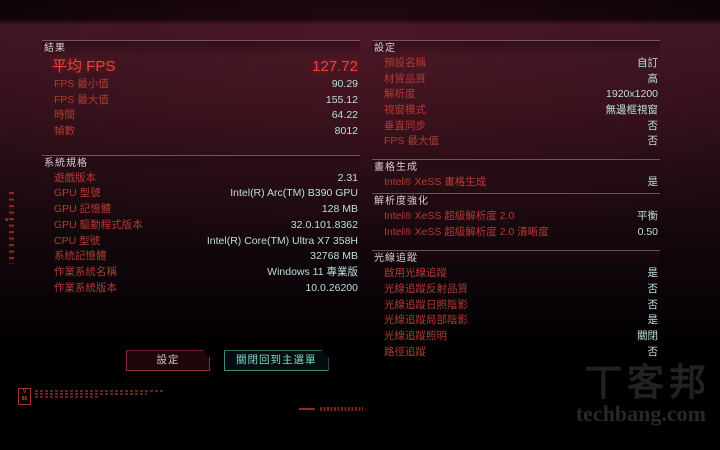  I want to click on spec-row: CPU 型號 Intel(R) Core(TM) Ultra X7 358H, so click(201, 242).